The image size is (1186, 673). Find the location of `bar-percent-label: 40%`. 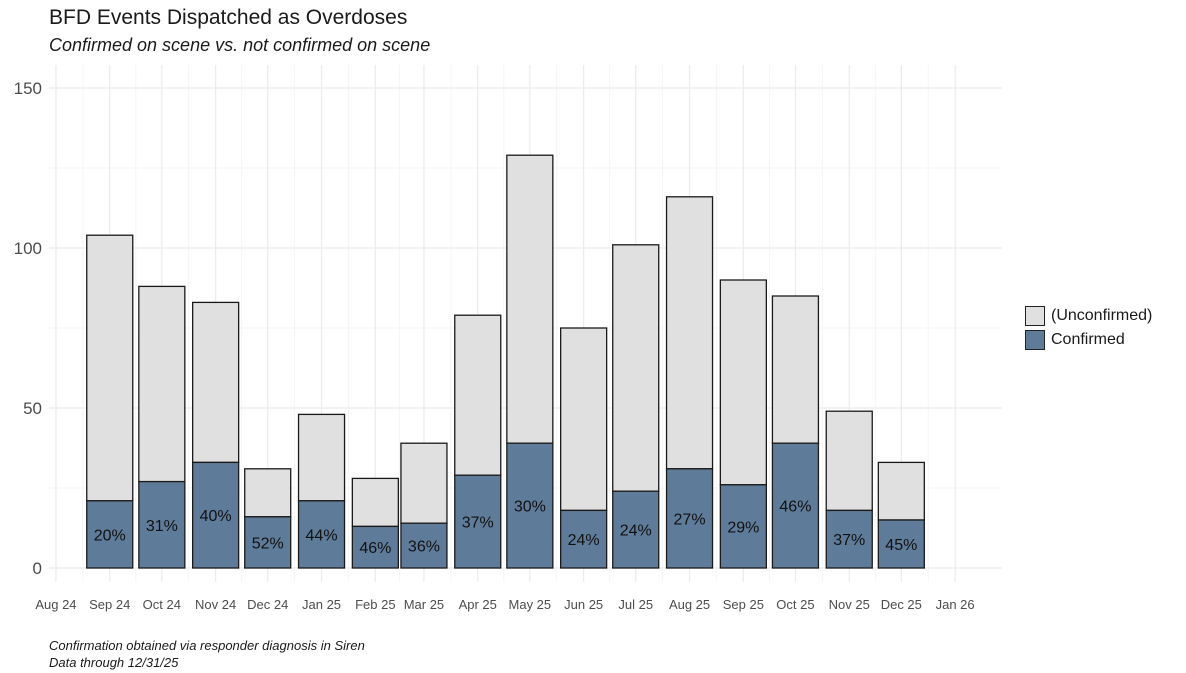

bar-percent-label: 40% is located at coordinates (216, 516).